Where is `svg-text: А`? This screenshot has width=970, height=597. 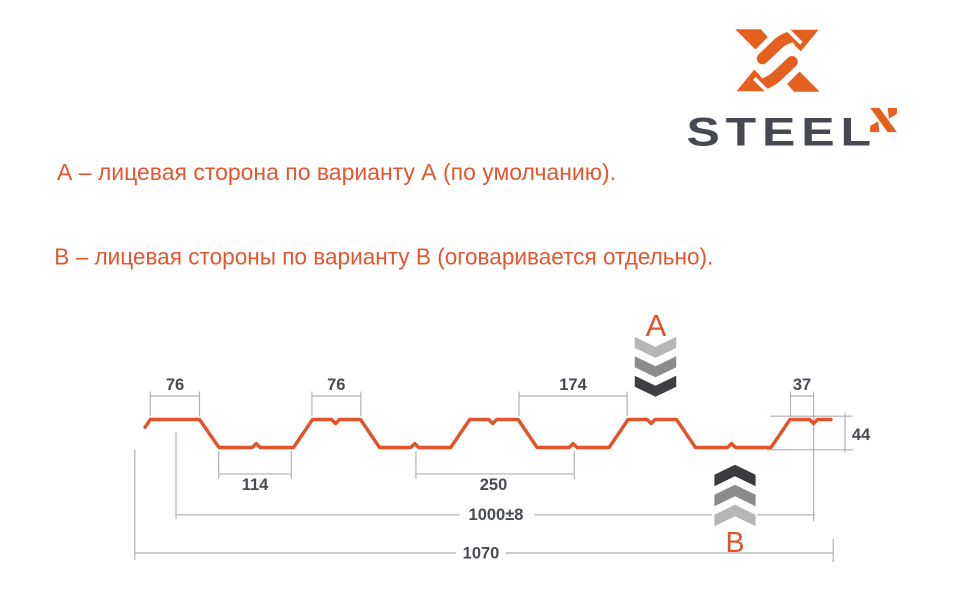
svg-text: А is located at coordinates (656, 325).